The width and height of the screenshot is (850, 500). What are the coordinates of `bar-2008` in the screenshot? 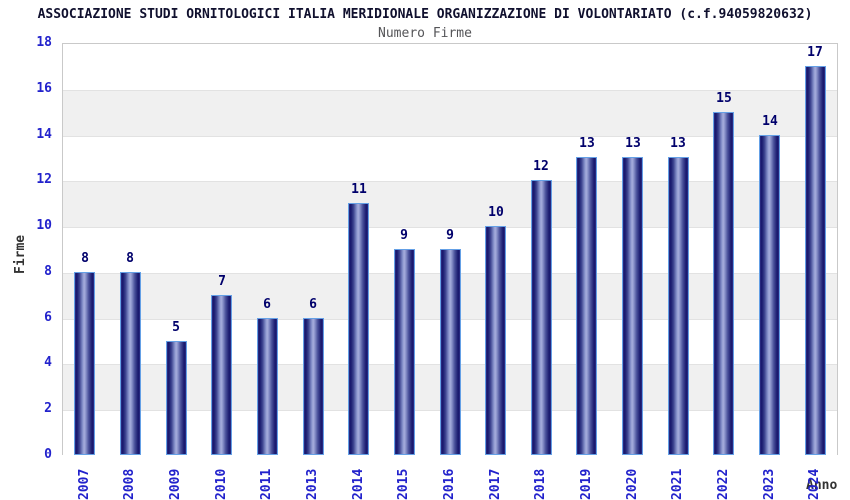 It's located at (130, 363).